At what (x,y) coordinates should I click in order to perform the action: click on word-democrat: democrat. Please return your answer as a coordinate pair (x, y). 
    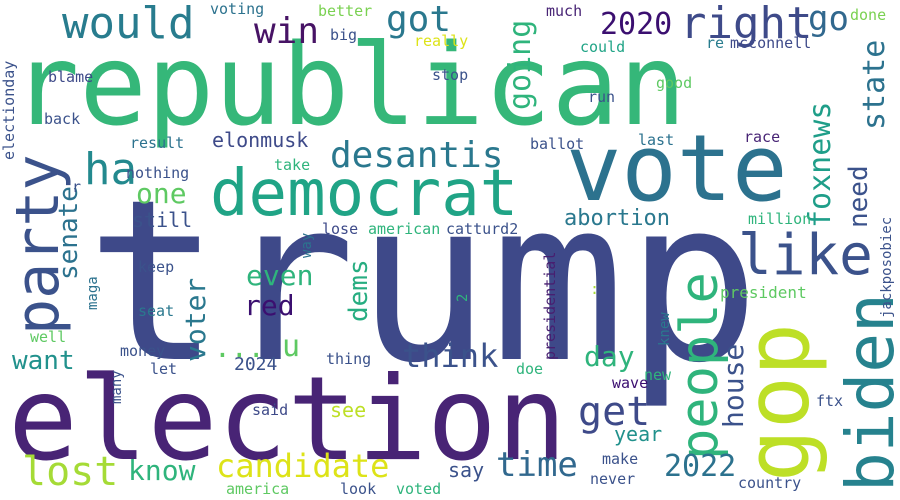
    Looking at the image, I should click on (364, 194).